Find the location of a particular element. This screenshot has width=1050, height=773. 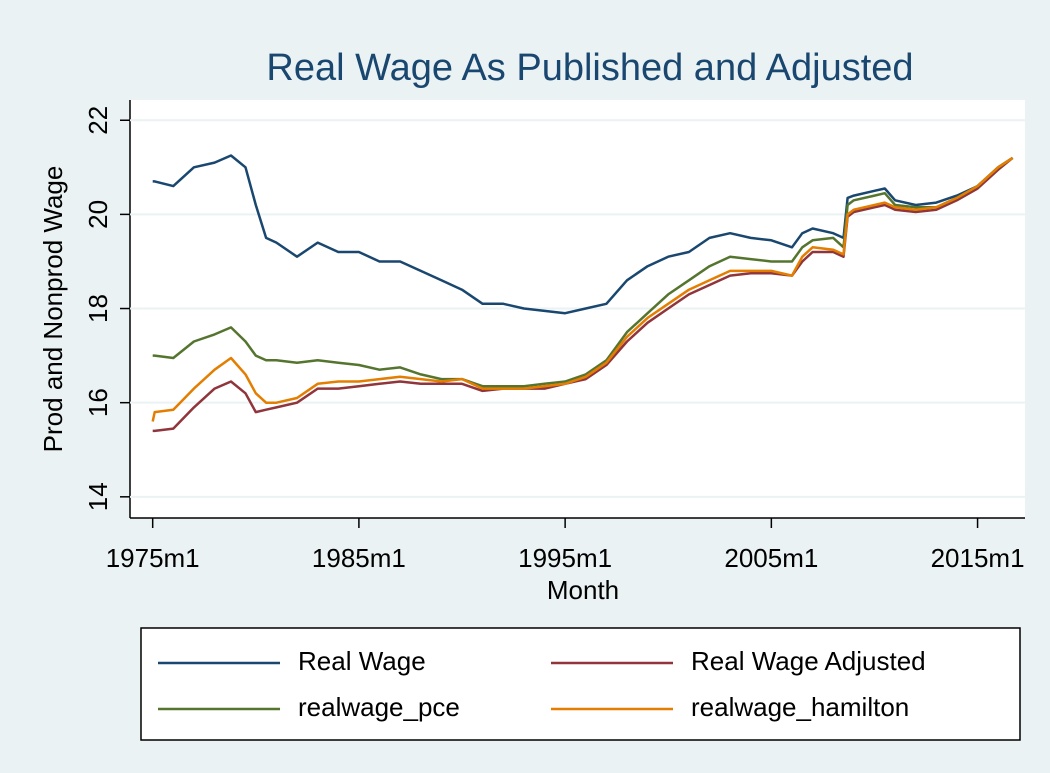

y-tick-label: 20 is located at coordinates (98, 214).